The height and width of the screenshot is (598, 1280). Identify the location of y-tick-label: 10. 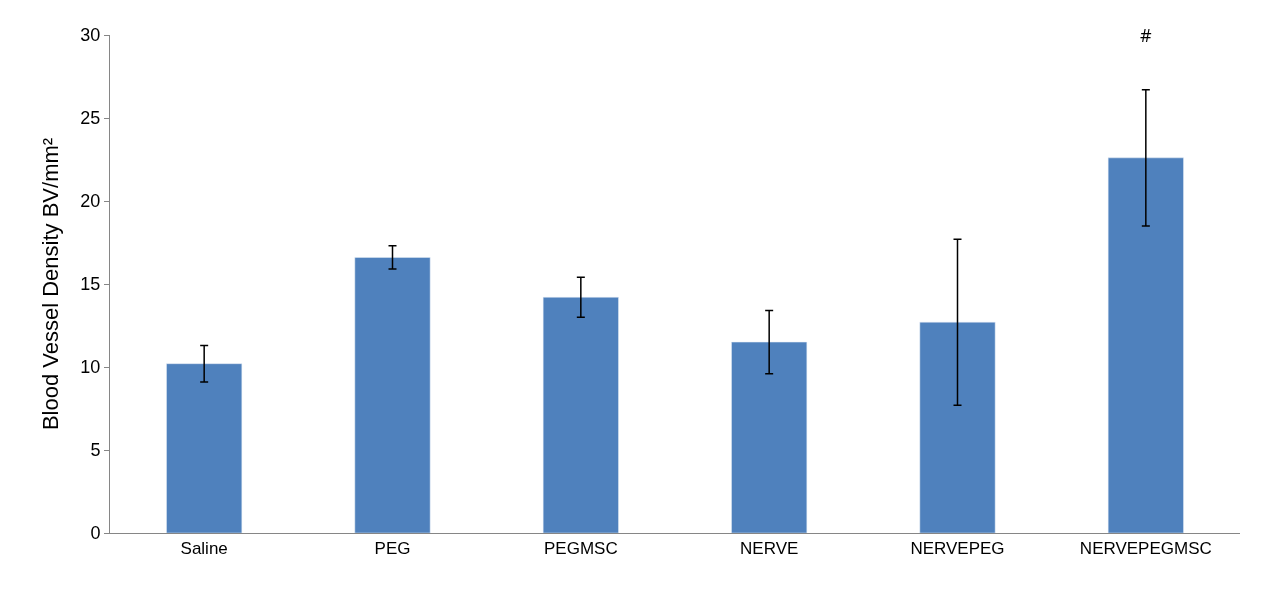
(90, 367).